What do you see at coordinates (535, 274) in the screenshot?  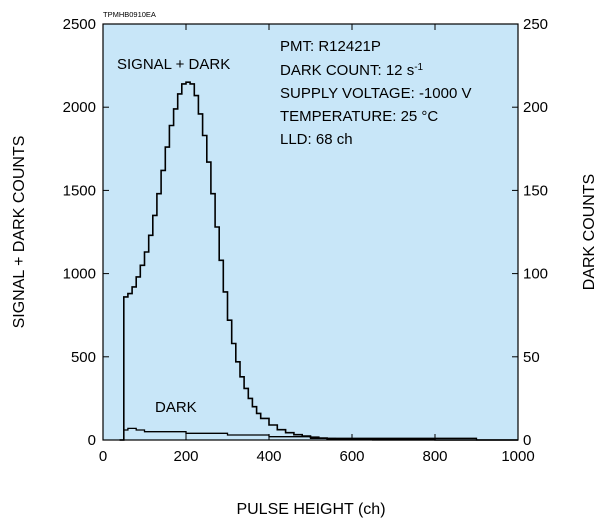 I see `y2-tick-label: 100` at bounding box center [535, 274].